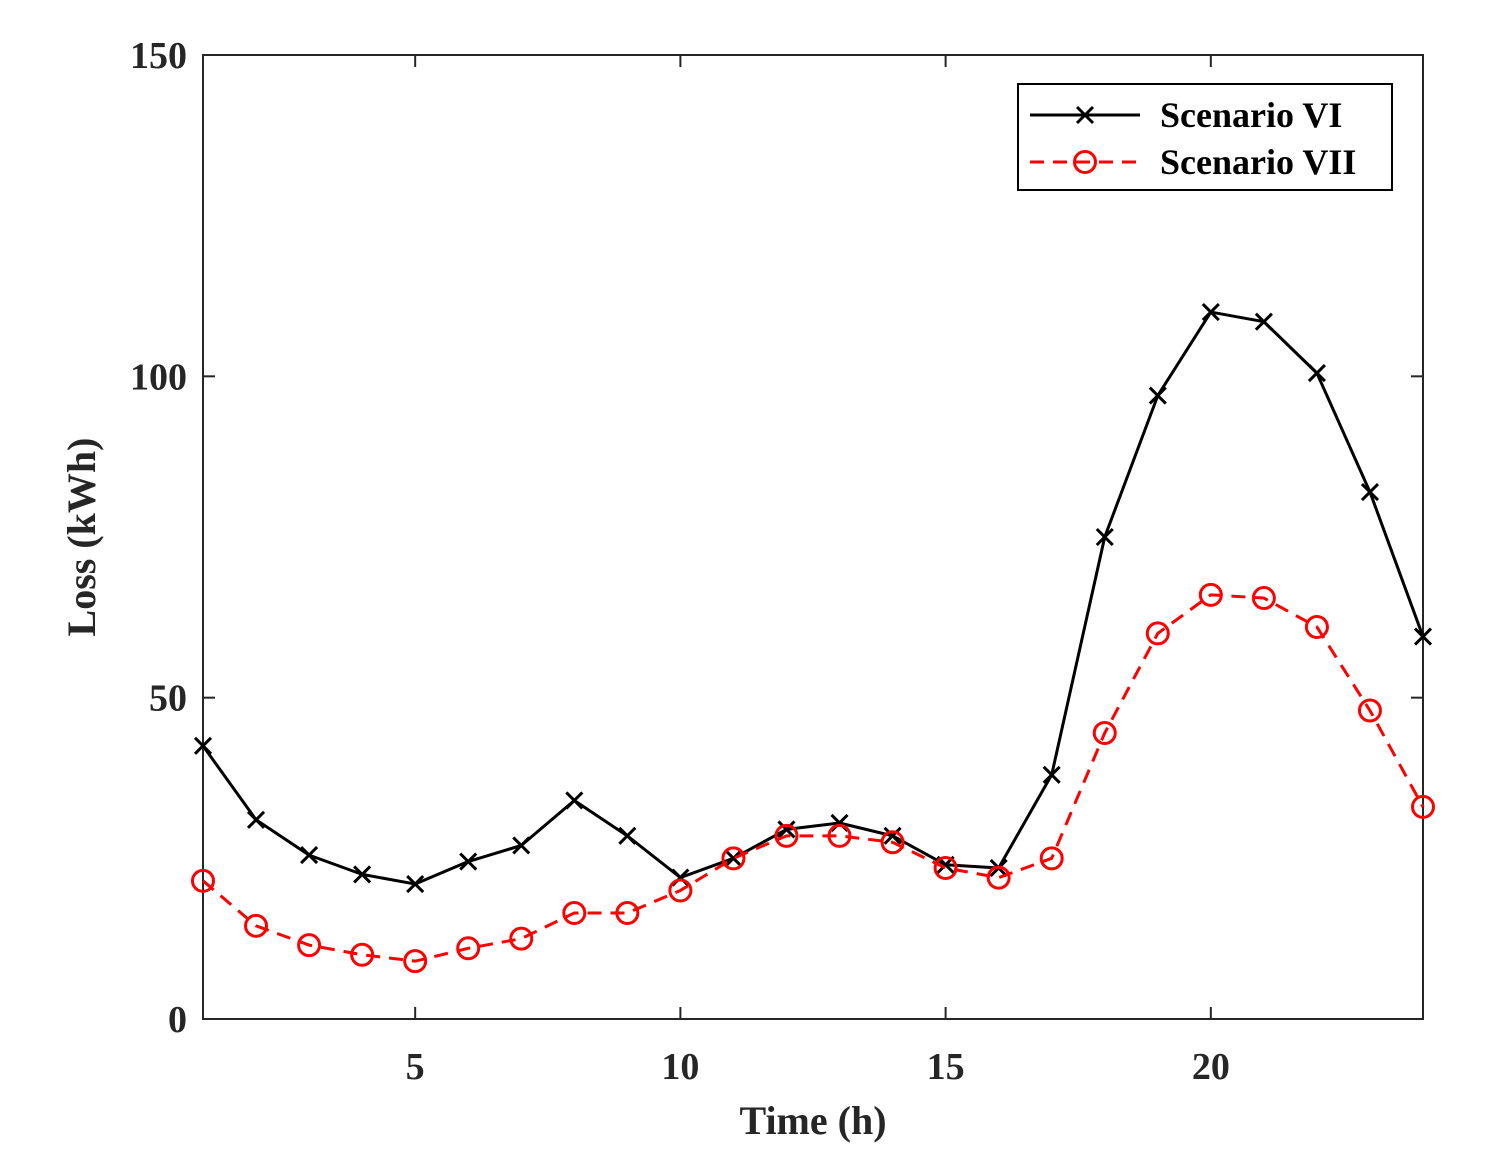  I want to click on legend: Scenario VI Scenario VII, so click(1205, 137).